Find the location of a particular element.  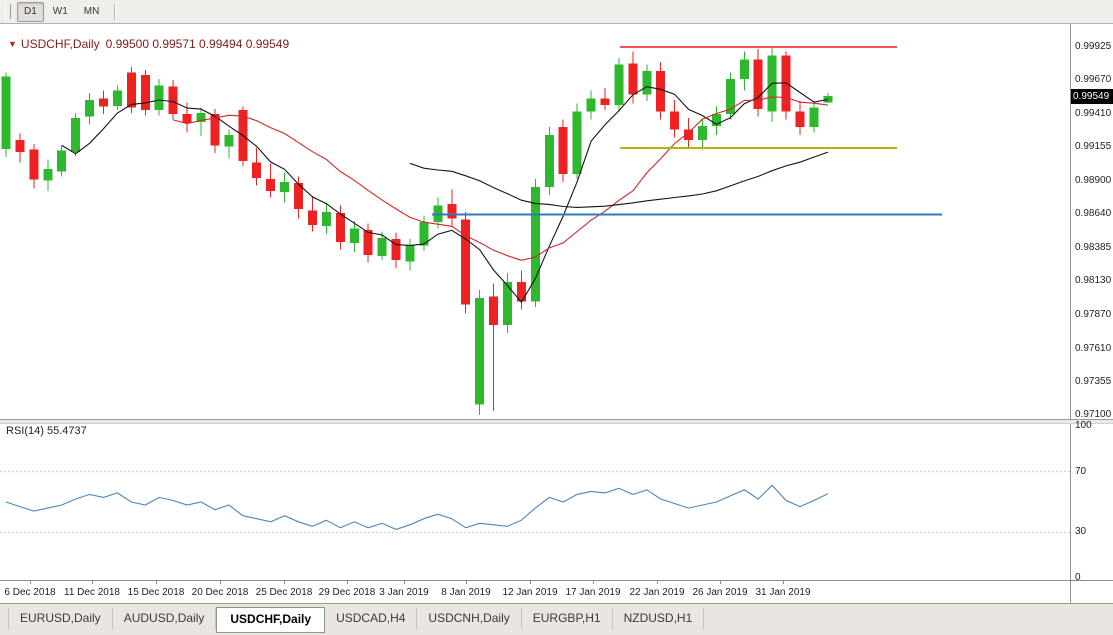

timeframe-toolbar: D1 W1 MN is located at coordinates (556, 12).